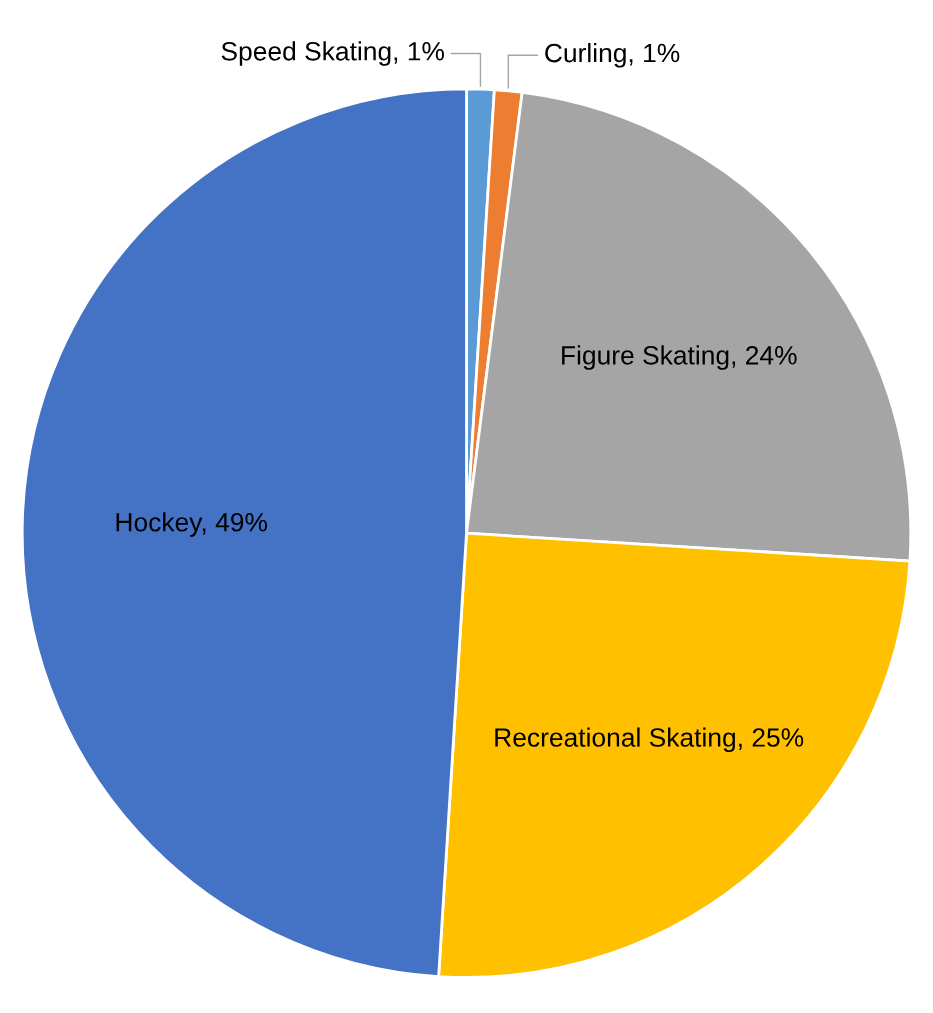  Describe the element at coordinates (192, 524) in the screenshot. I see `slice-label: Hockey, 49%` at that location.